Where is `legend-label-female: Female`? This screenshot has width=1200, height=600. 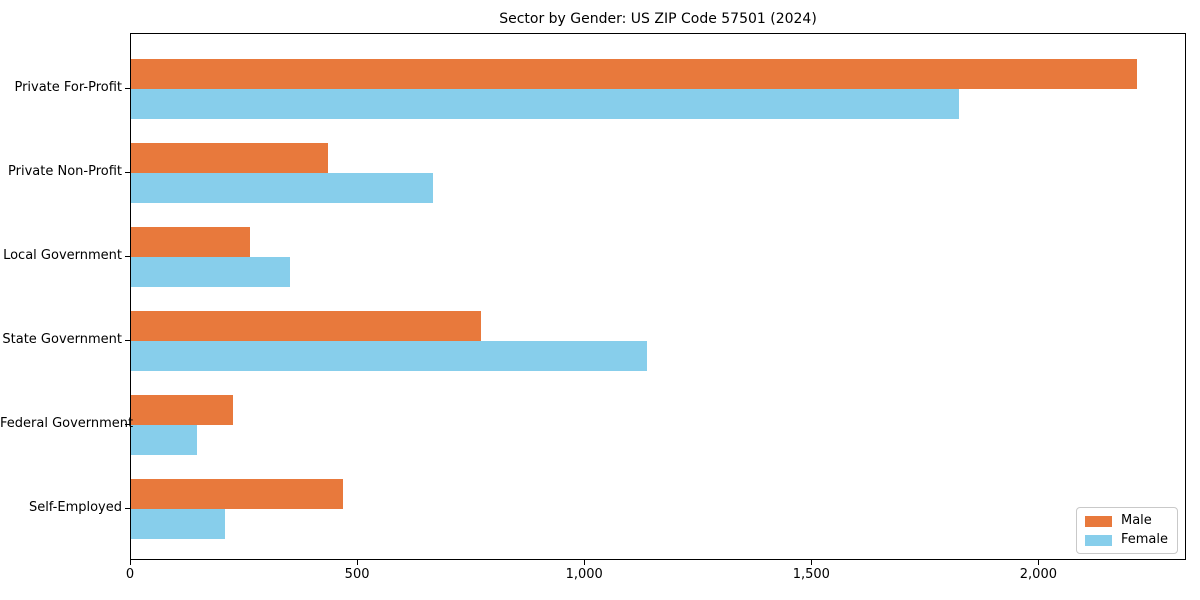
legend-label-female: Female is located at coordinates (1144, 539).